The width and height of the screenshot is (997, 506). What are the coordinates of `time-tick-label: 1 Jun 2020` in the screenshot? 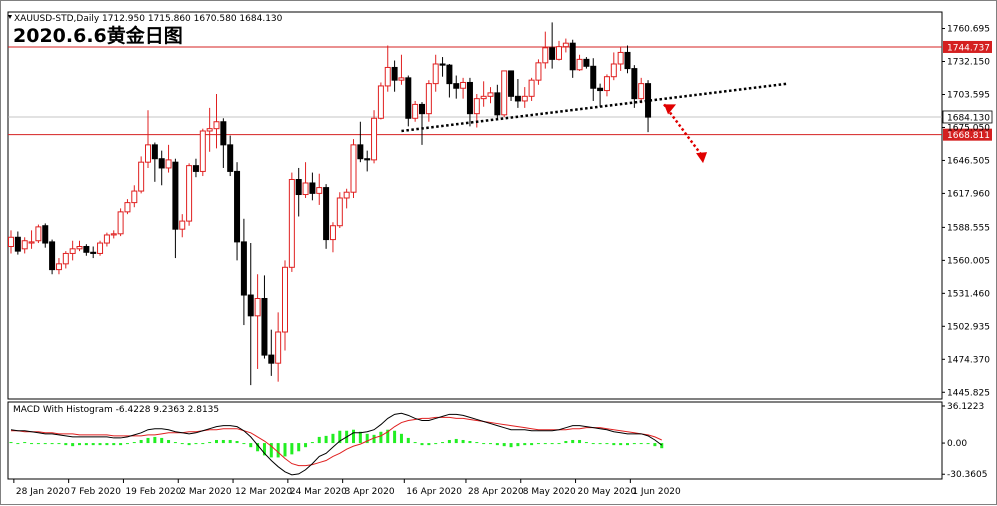 It's located at (656, 492).